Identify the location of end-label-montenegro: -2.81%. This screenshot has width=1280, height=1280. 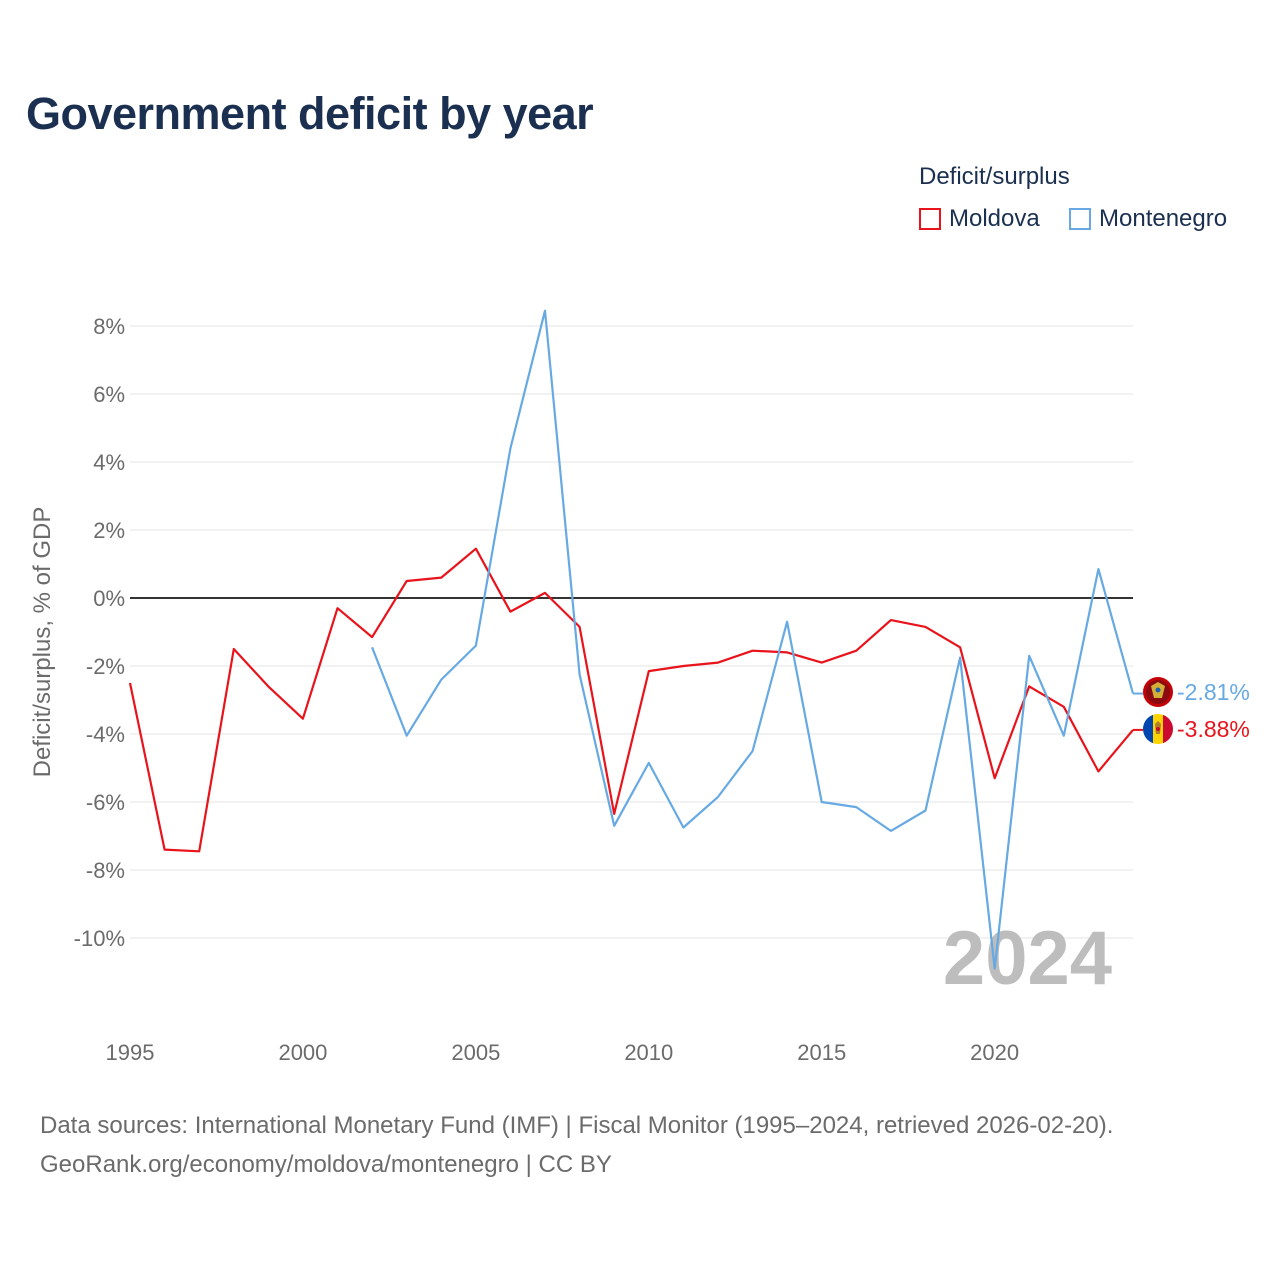
(1213, 692).